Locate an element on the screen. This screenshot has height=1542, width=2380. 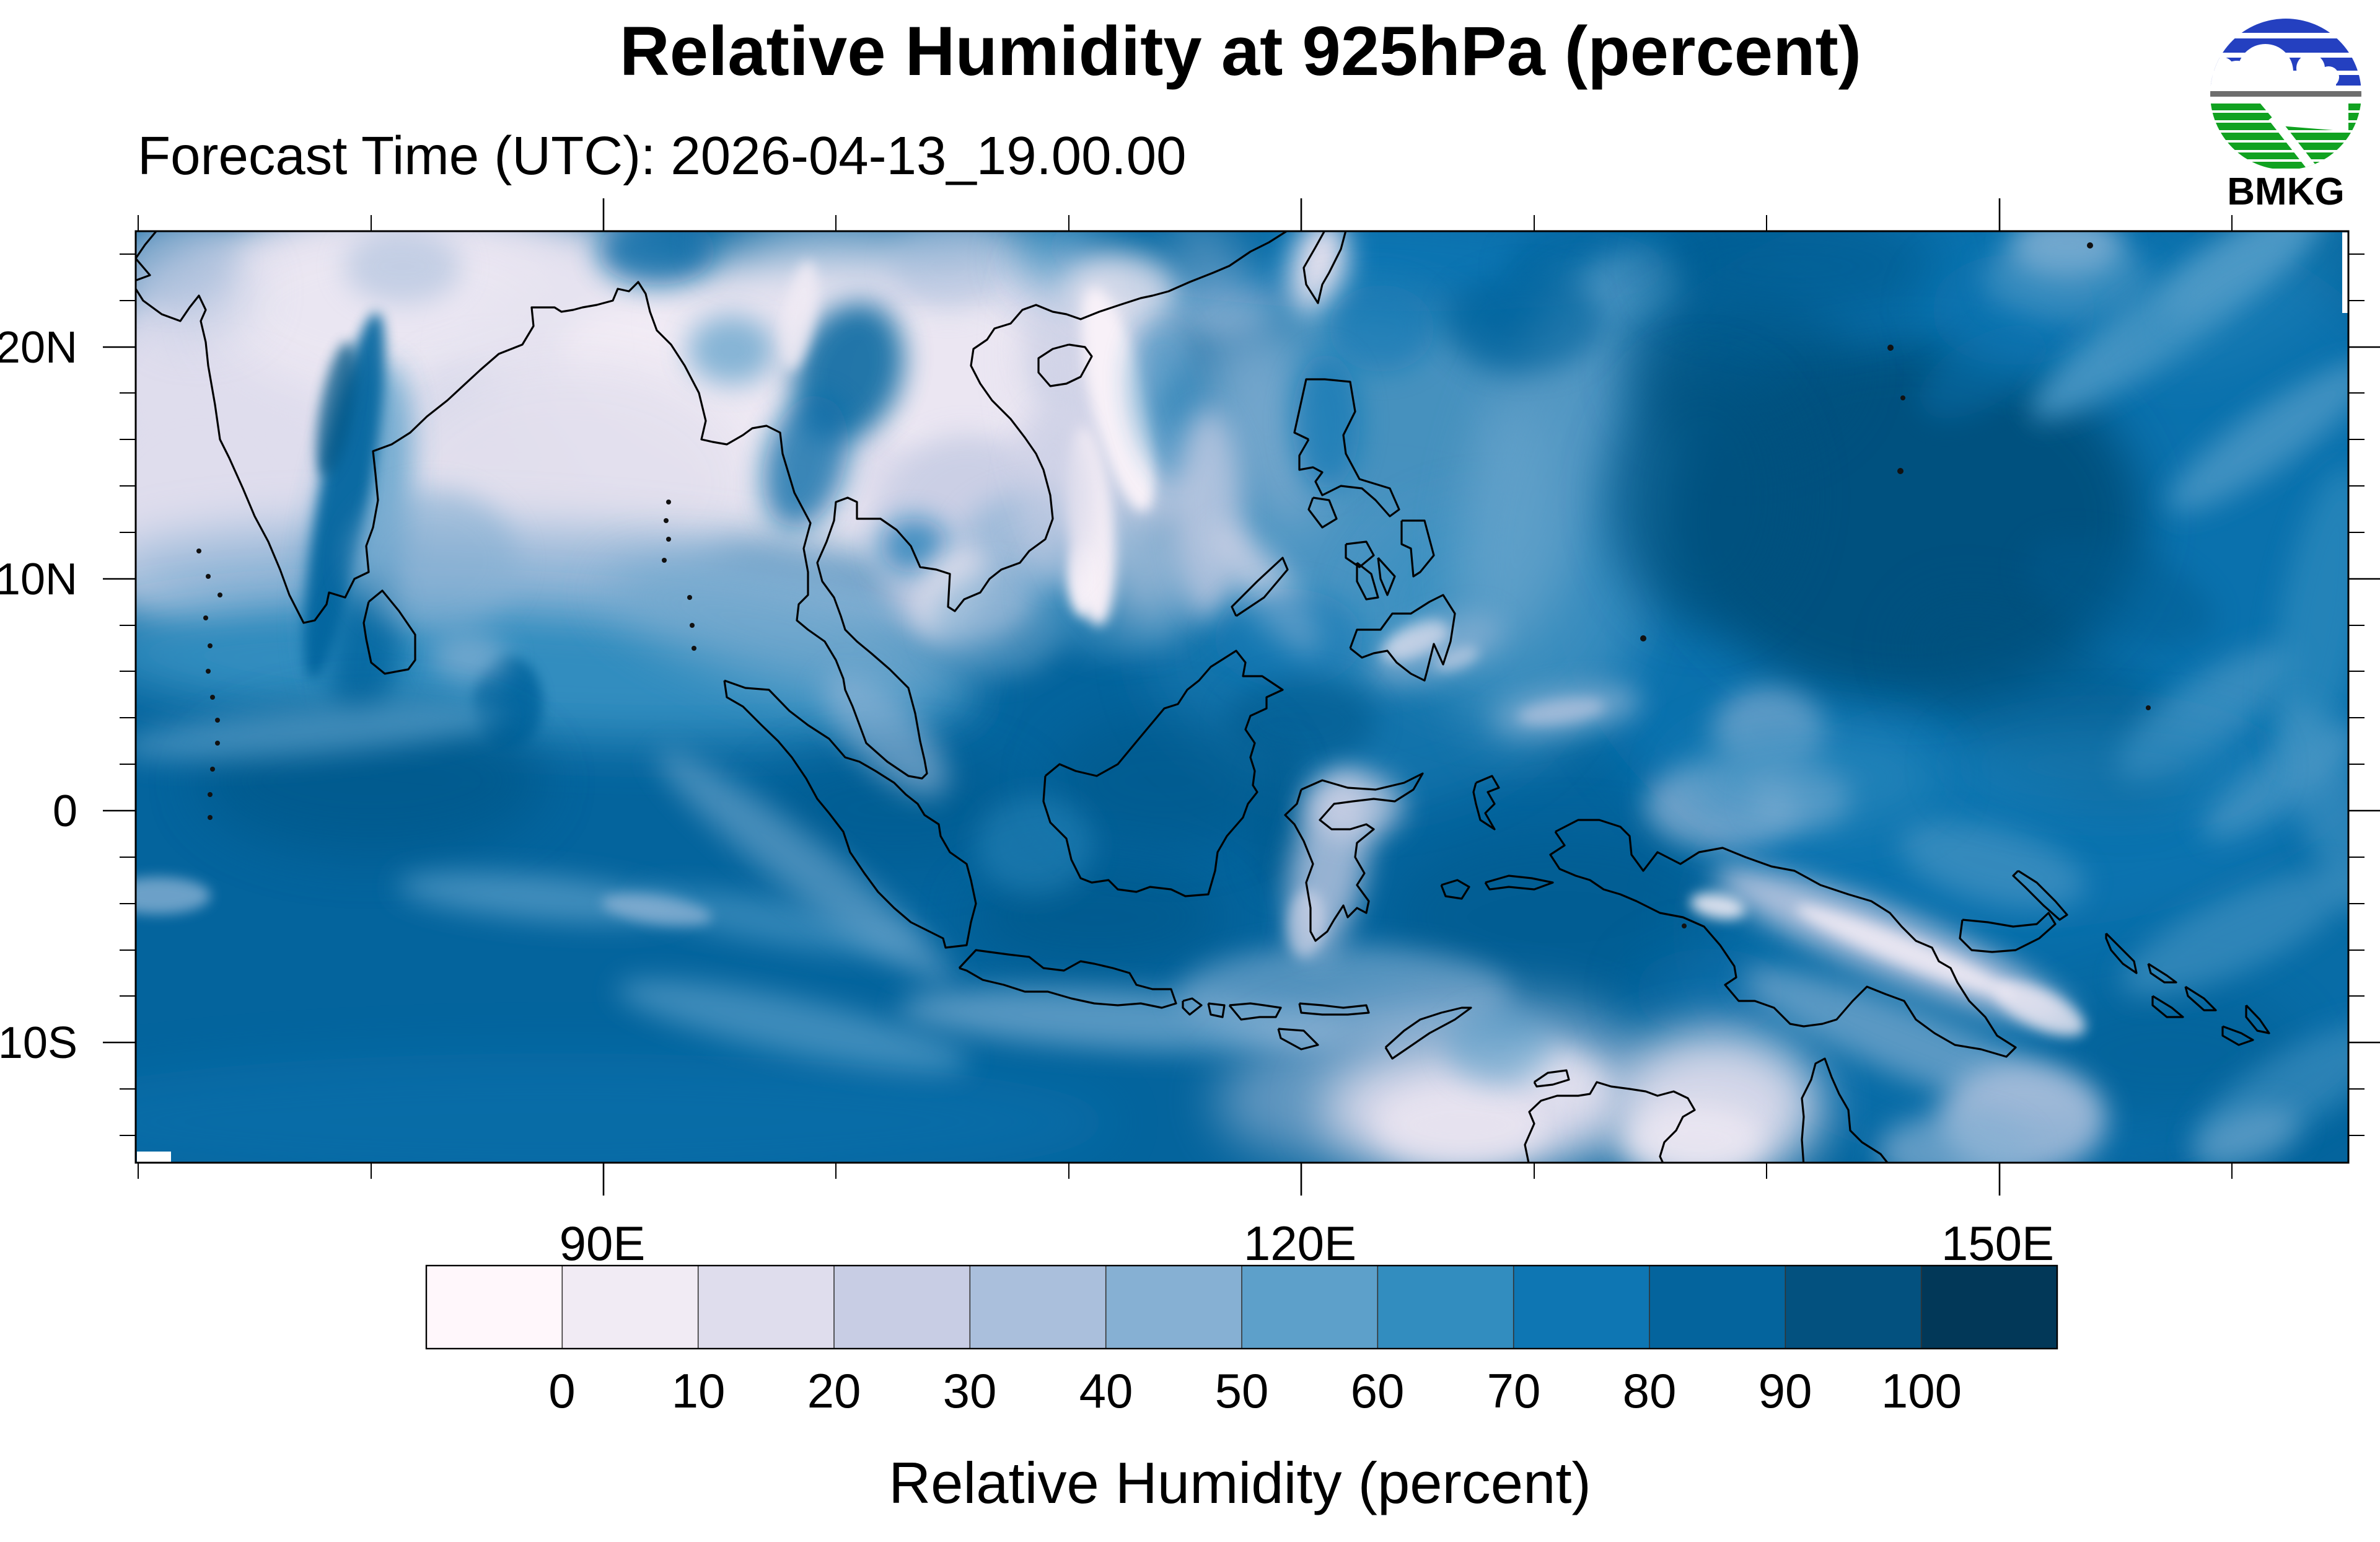
svg-text:Forecast Time (UTC): 2026-04-1: Forecast Time (UTC): 2026-04-13_19.00.00 is located at coordinates (662, 156).